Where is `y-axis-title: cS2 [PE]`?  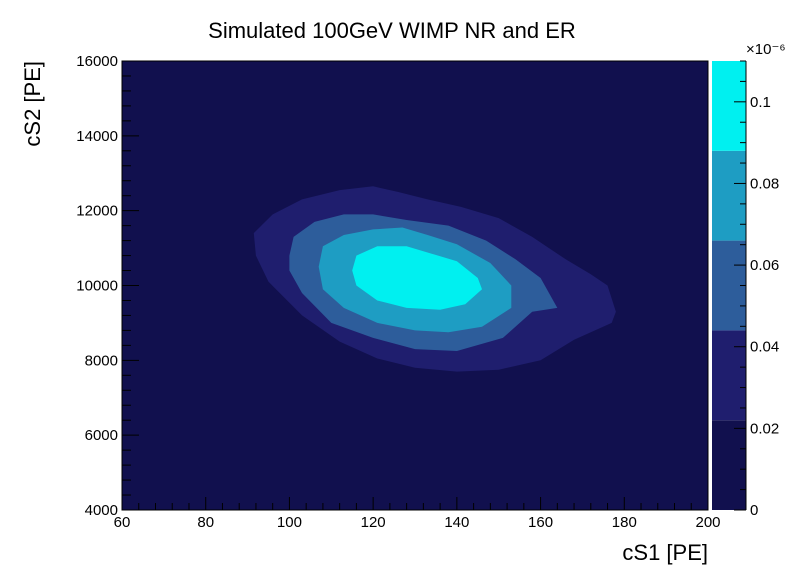
y-axis-title: cS2 [PE] is located at coordinates (32, 104).